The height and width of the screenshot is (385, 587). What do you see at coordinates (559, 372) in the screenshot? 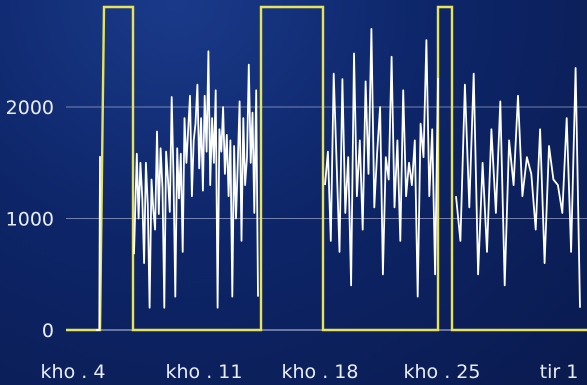
I see `x-tick-label-4: tir 1` at bounding box center [559, 372].